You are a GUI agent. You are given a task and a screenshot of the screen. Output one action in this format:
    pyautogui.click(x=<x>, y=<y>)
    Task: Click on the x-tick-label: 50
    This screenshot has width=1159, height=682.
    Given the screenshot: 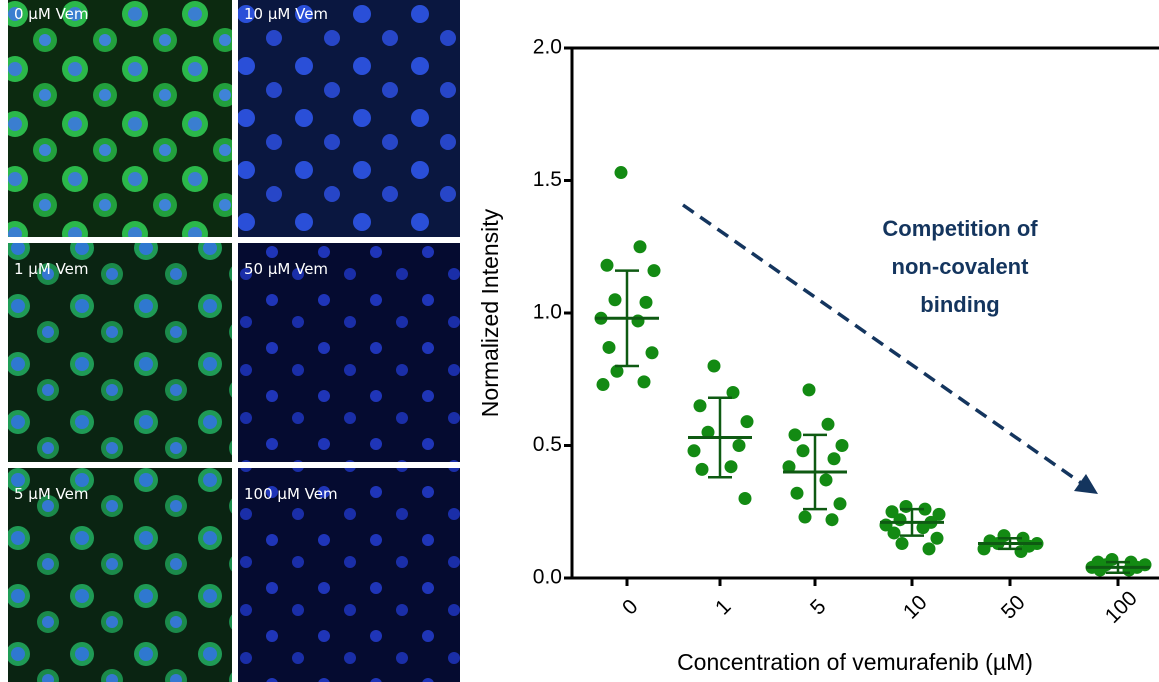 What is the action you would take?
    pyautogui.click(x=1013, y=607)
    